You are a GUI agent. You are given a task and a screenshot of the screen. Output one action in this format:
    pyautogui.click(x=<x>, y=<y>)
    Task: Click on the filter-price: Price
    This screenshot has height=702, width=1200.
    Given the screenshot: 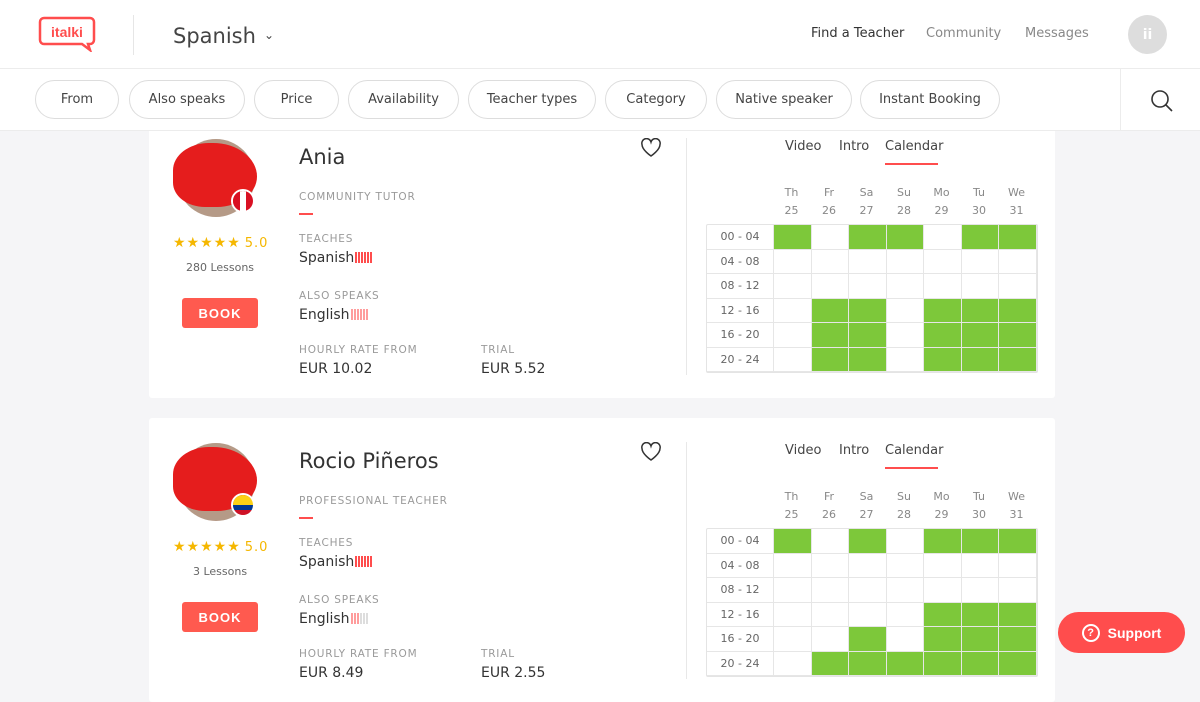 What is the action you would take?
    pyautogui.click(x=296, y=99)
    